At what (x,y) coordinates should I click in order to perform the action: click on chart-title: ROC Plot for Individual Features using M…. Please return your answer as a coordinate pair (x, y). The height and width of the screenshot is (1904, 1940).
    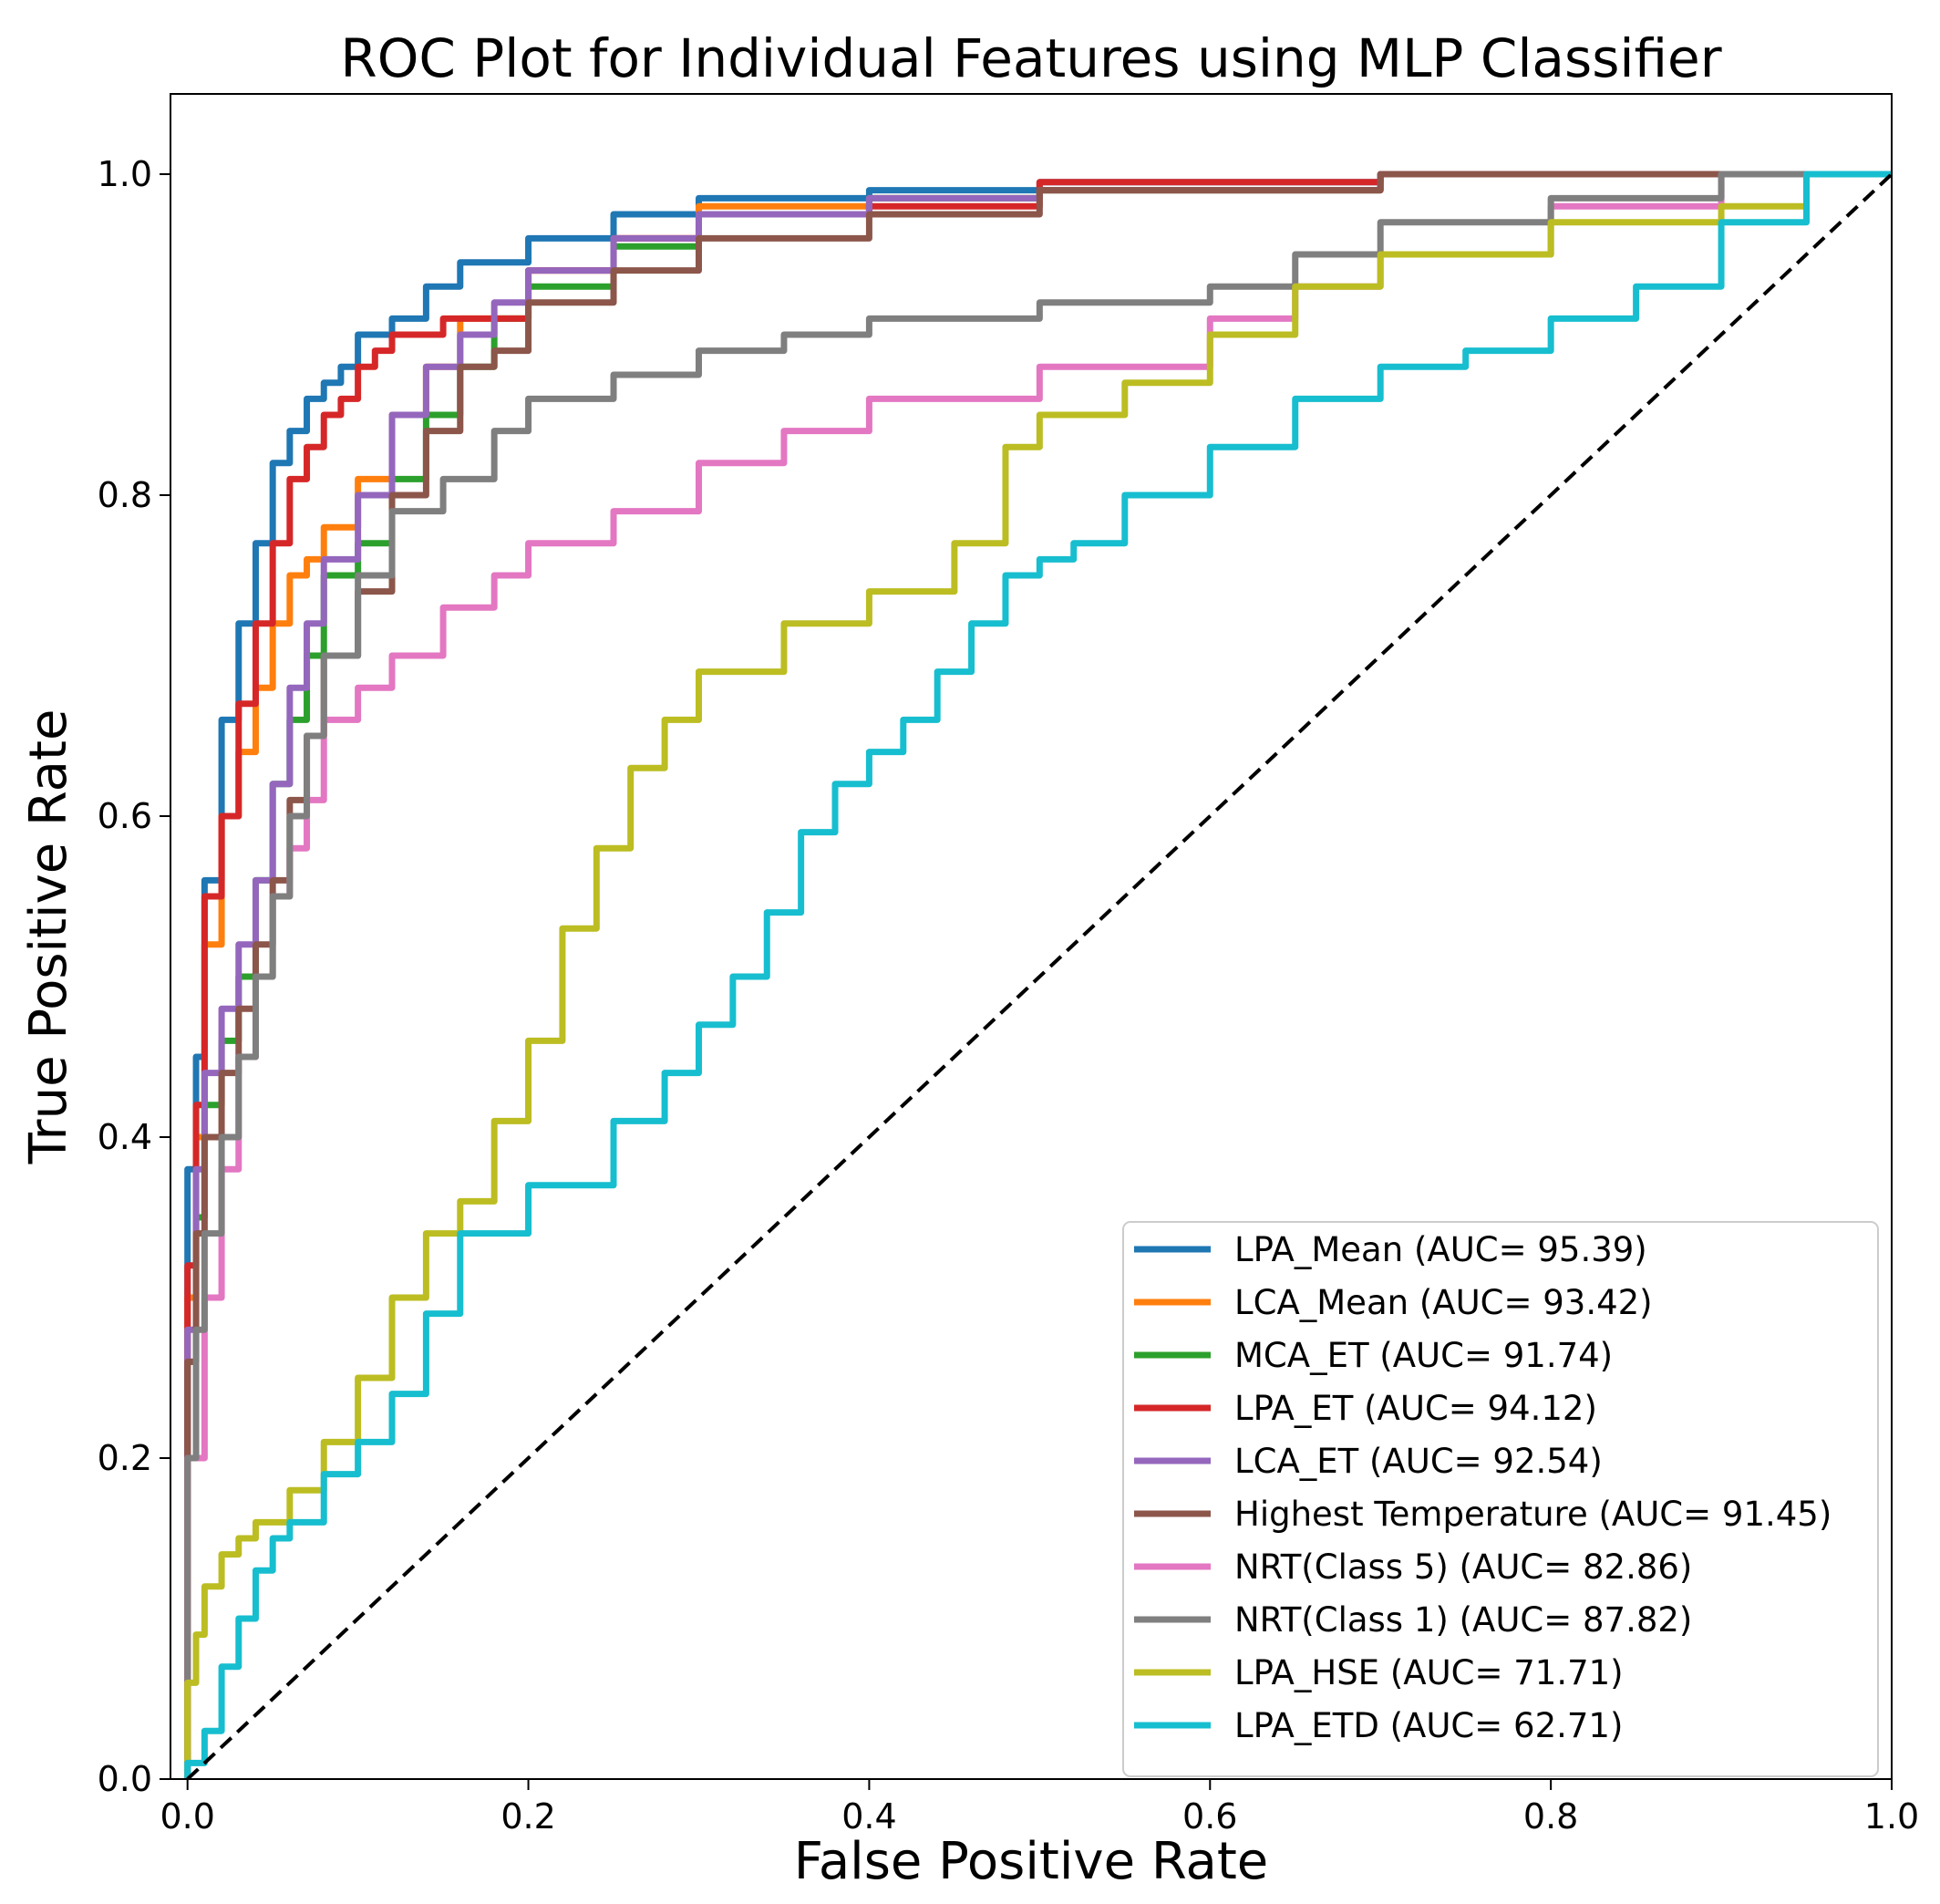
    Looking at the image, I should click on (1030, 58).